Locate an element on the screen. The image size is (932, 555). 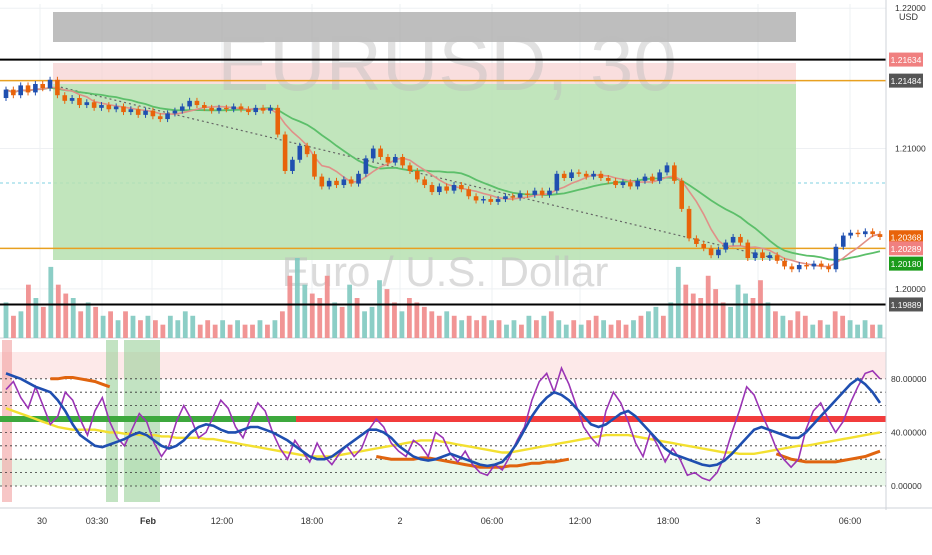
price-tick-0: 1.22000 is located at coordinates (910, 8).